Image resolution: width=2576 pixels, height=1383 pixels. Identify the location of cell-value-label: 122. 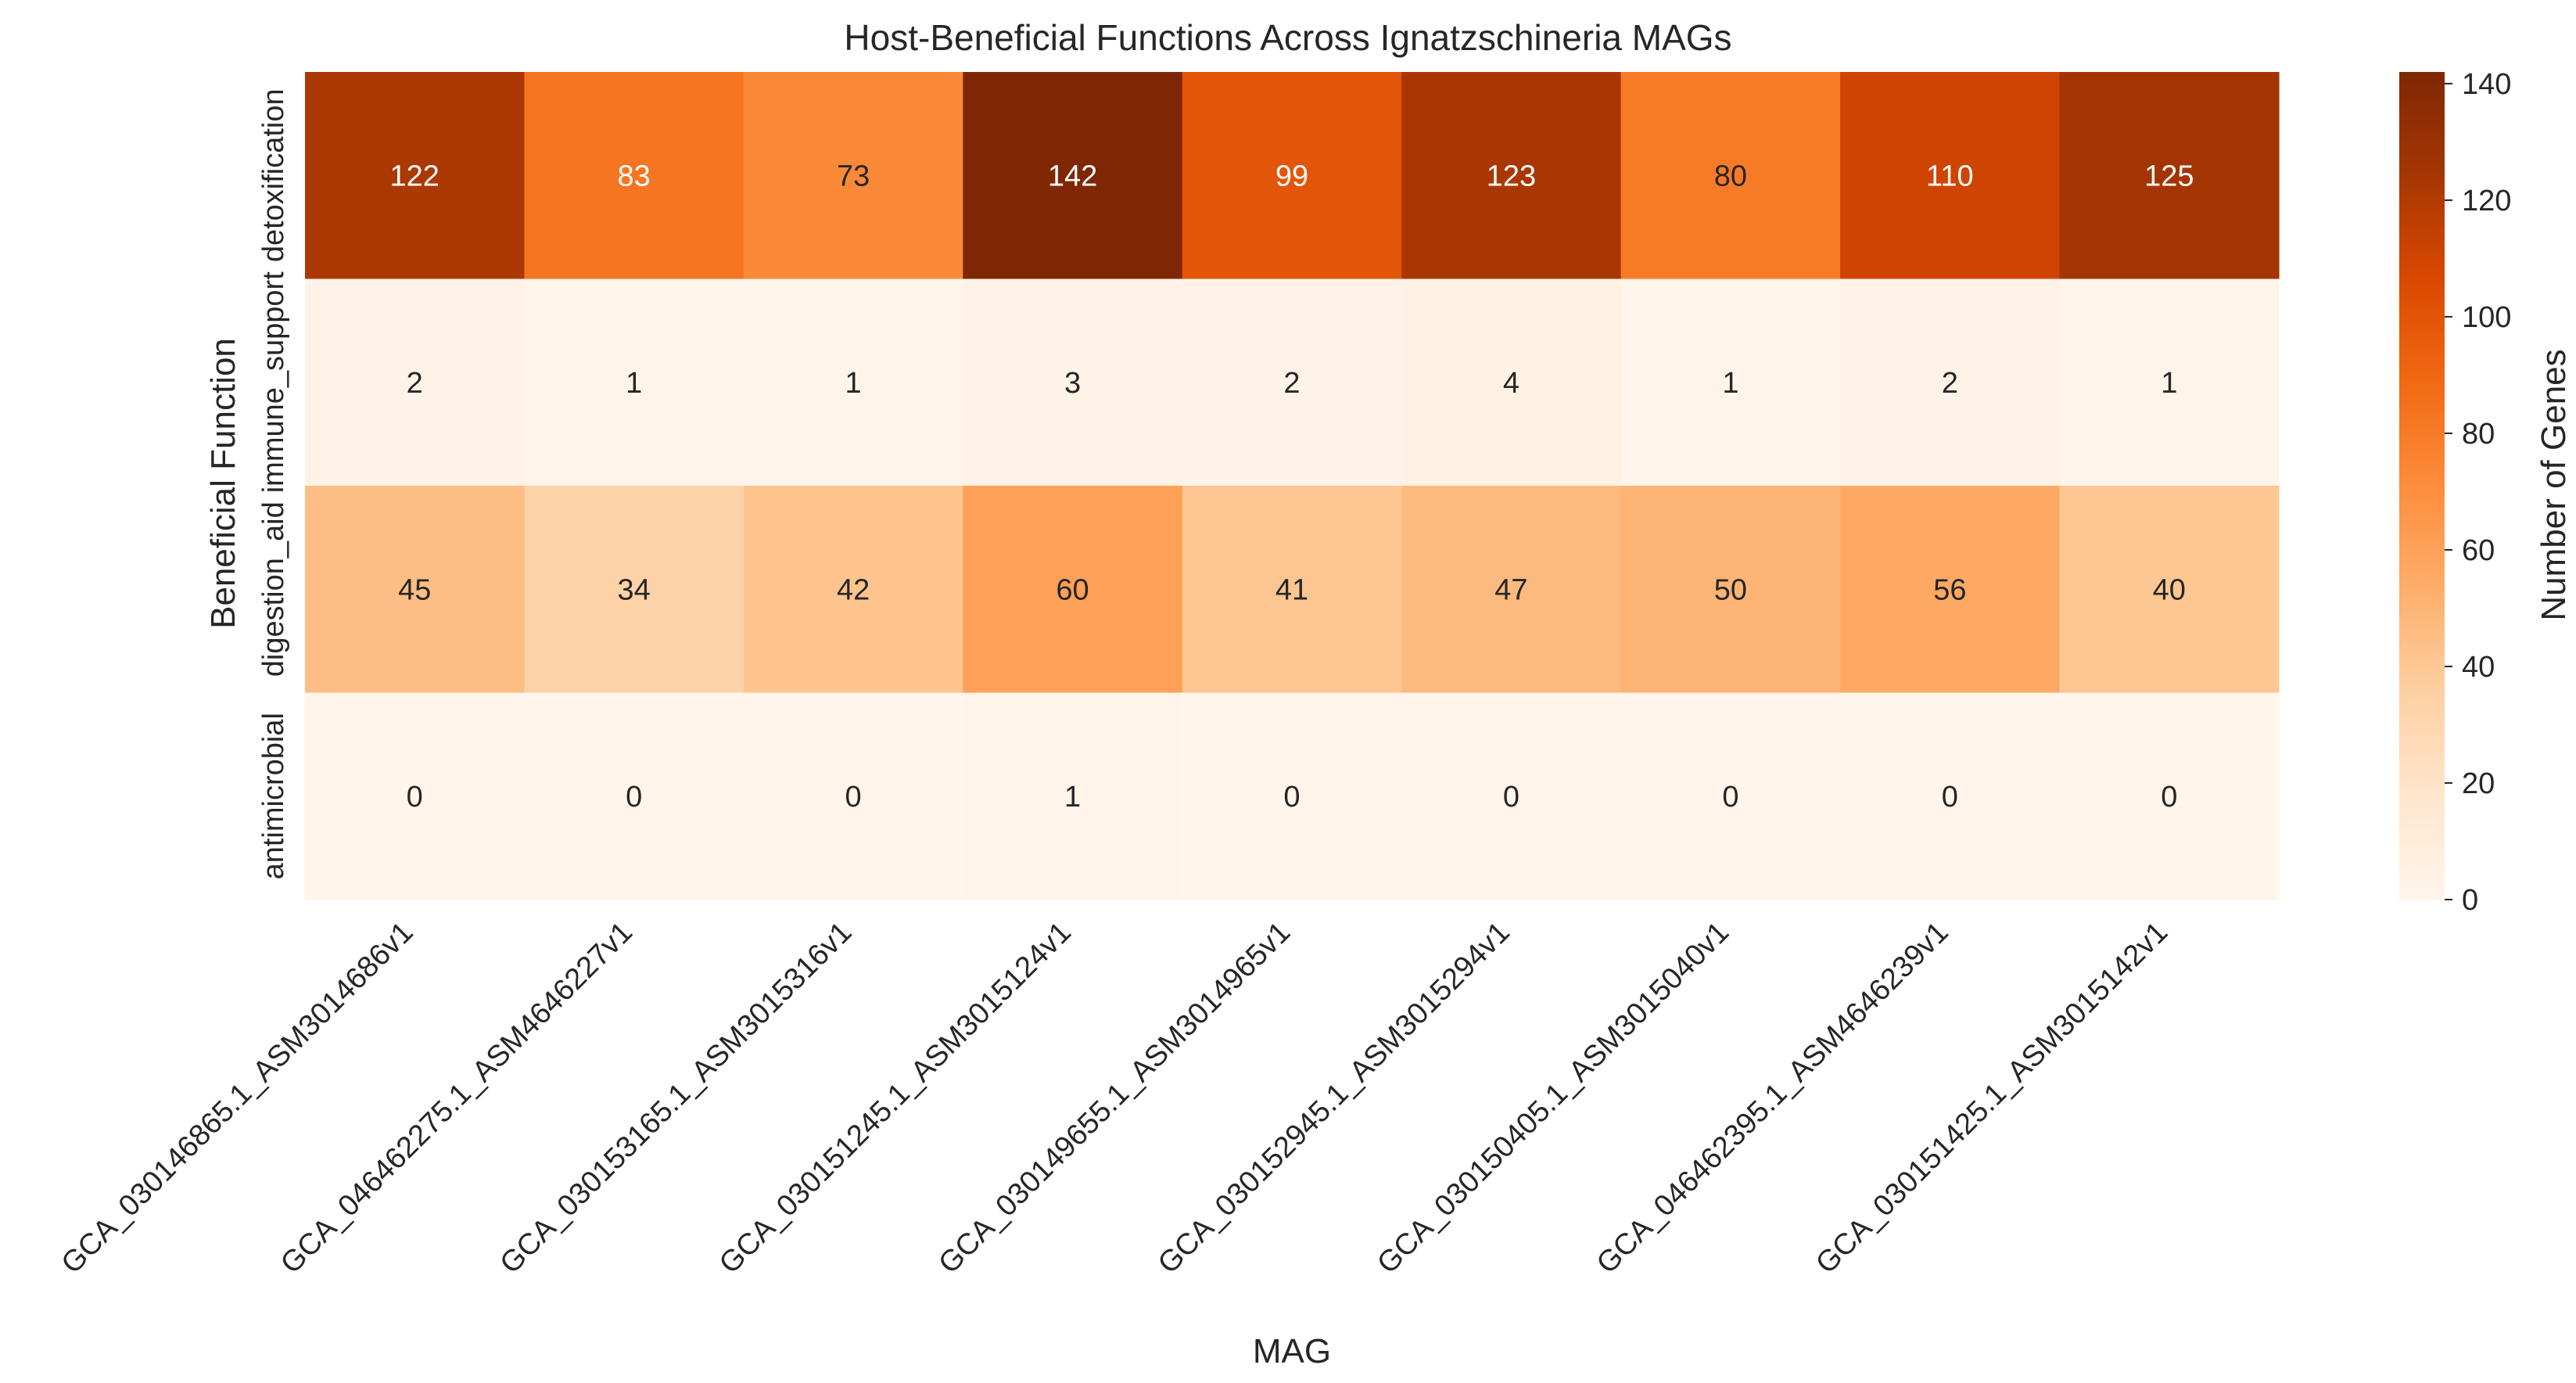
(414, 176).